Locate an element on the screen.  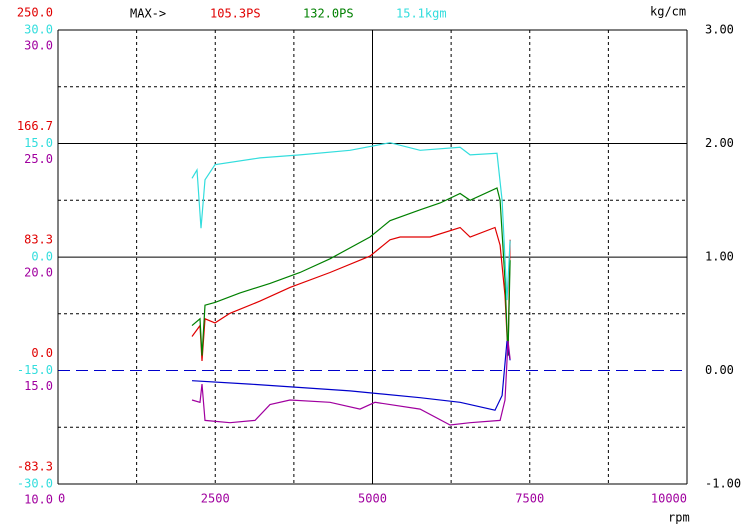
y2-tick-label: 2.00 is located at coordinates (719, 143).